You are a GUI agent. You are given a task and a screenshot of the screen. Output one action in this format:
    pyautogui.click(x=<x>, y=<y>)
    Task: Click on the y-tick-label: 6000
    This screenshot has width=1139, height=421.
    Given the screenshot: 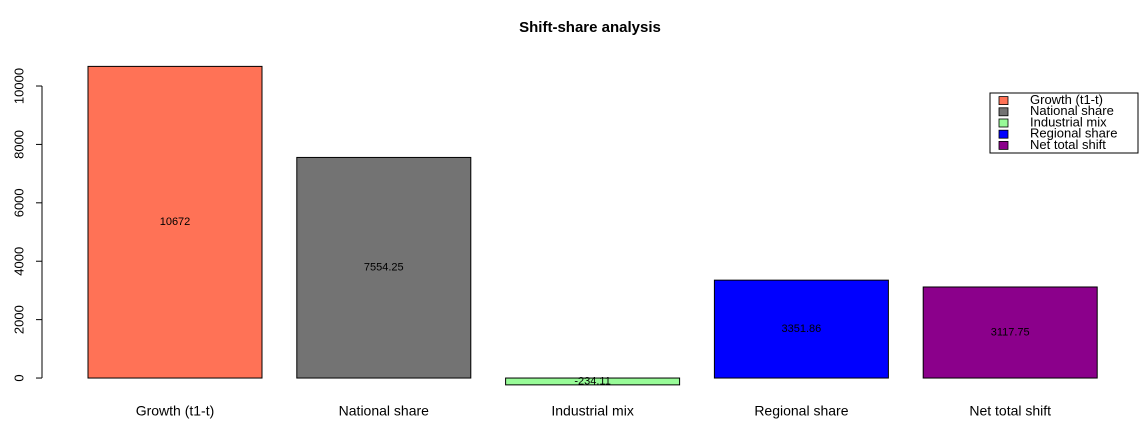 What is the action you would take?
    pyautogui.click(x=18, y=202)
    